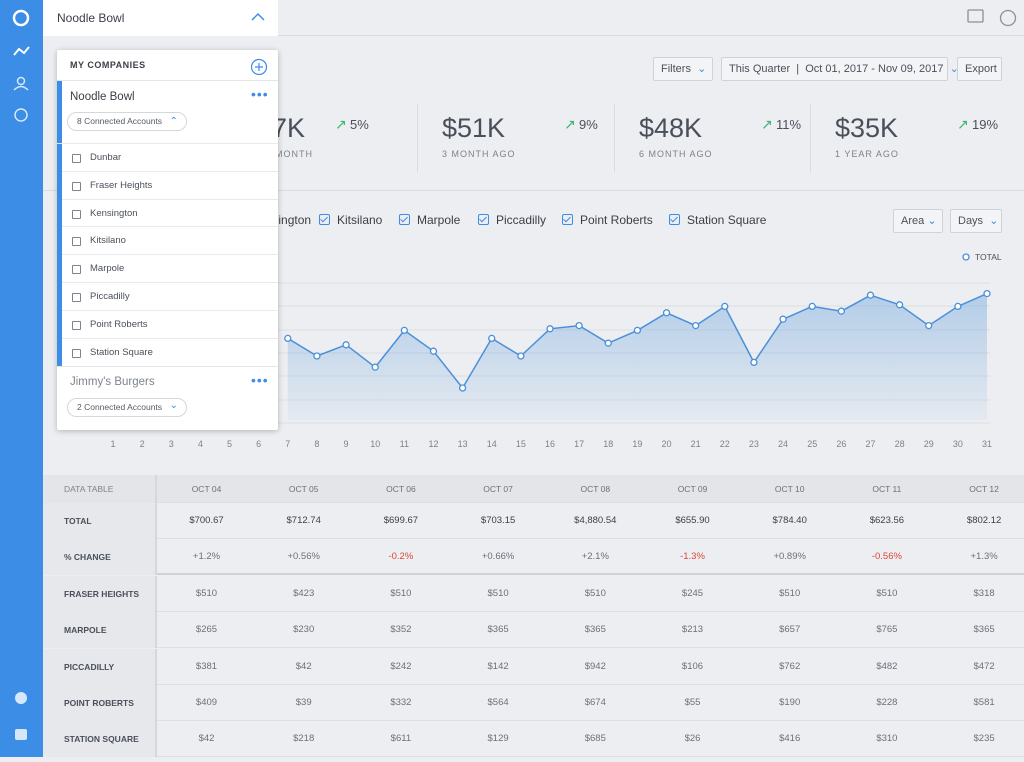  What do you see at coordinates (474, 128) in the screenshot?
I see `stat-value: $51K` at bounding box center [474, 128].